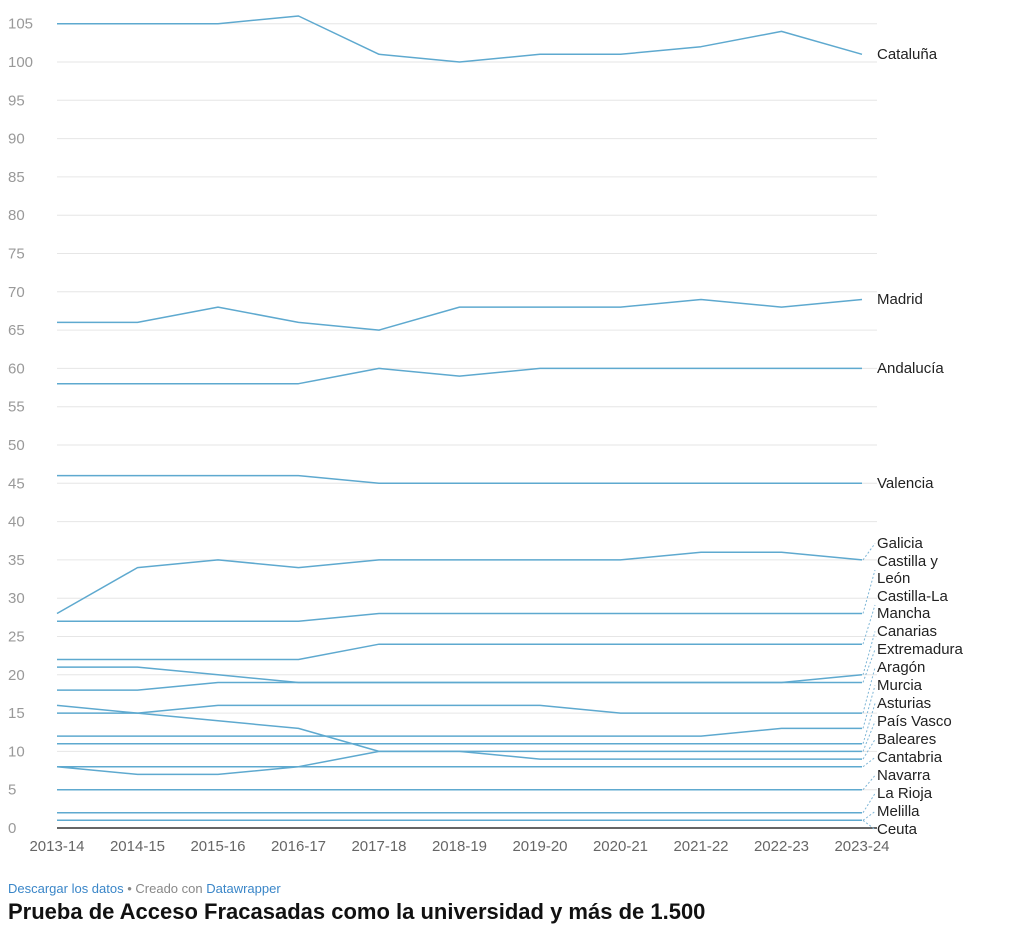 The image size is (1024, 925). Describe the element at coordinates (16, 445) in the screenshot. I see `y-tick-label: 50` at that location.